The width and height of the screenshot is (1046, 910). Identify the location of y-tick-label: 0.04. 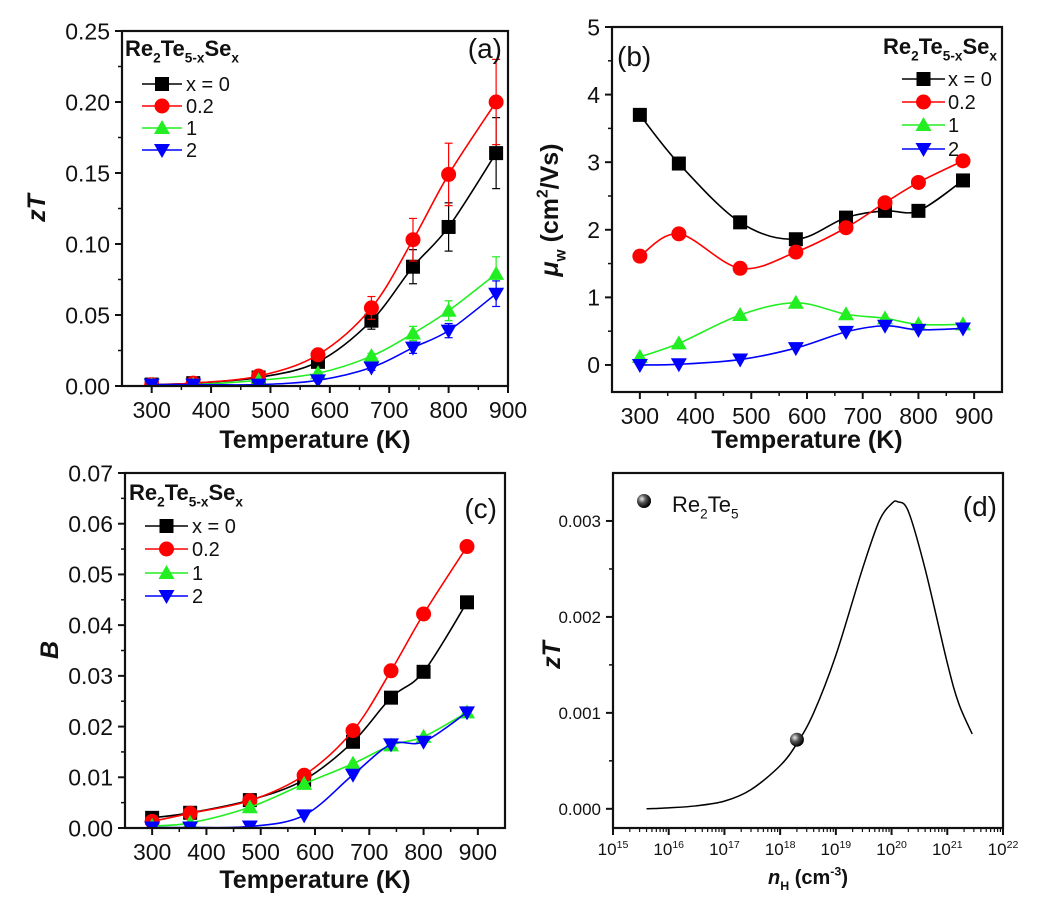
(90, 625).